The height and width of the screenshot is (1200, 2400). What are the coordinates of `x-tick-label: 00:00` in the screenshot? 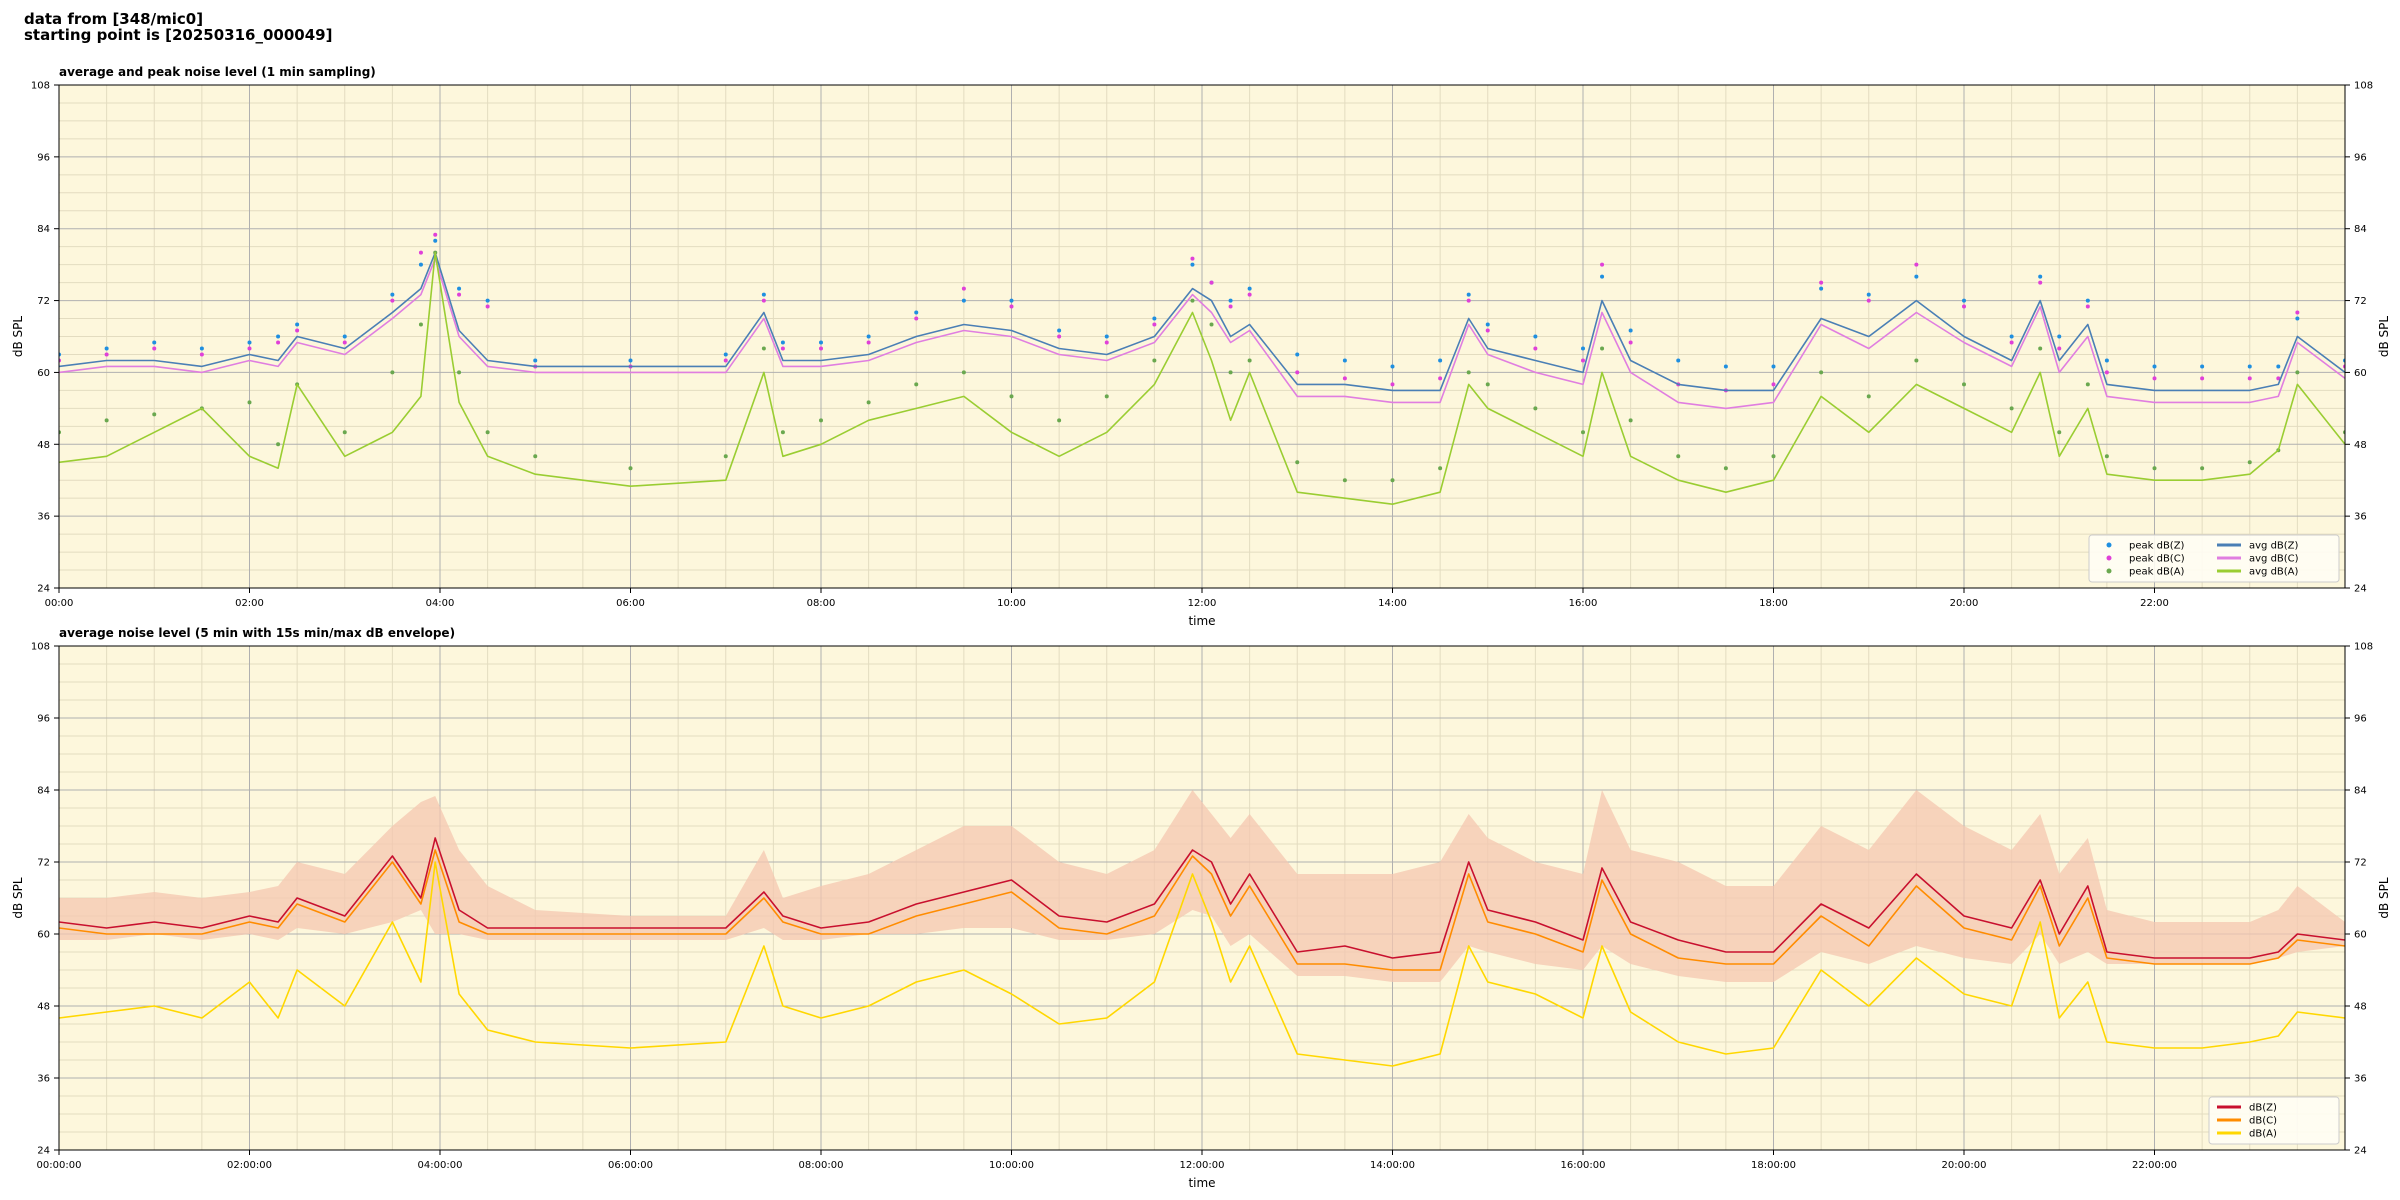 It's located at (59, 603).